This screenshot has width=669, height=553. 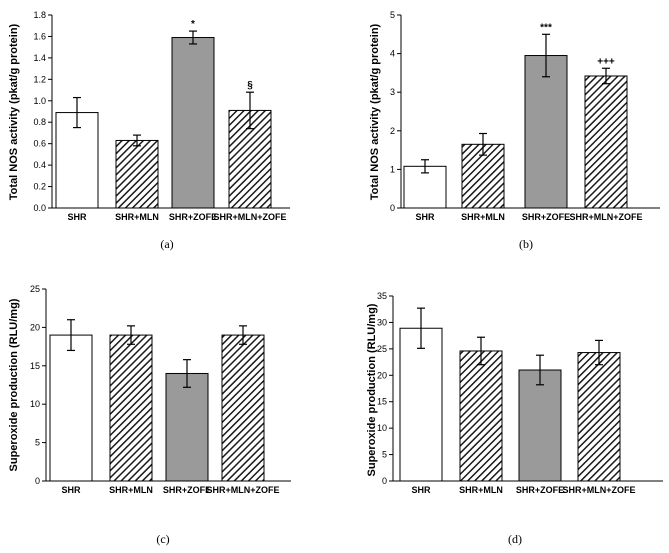 I want to click on panel-d-ylabel: Superoxide production (RLU/mg), so click(x=372, y=389).